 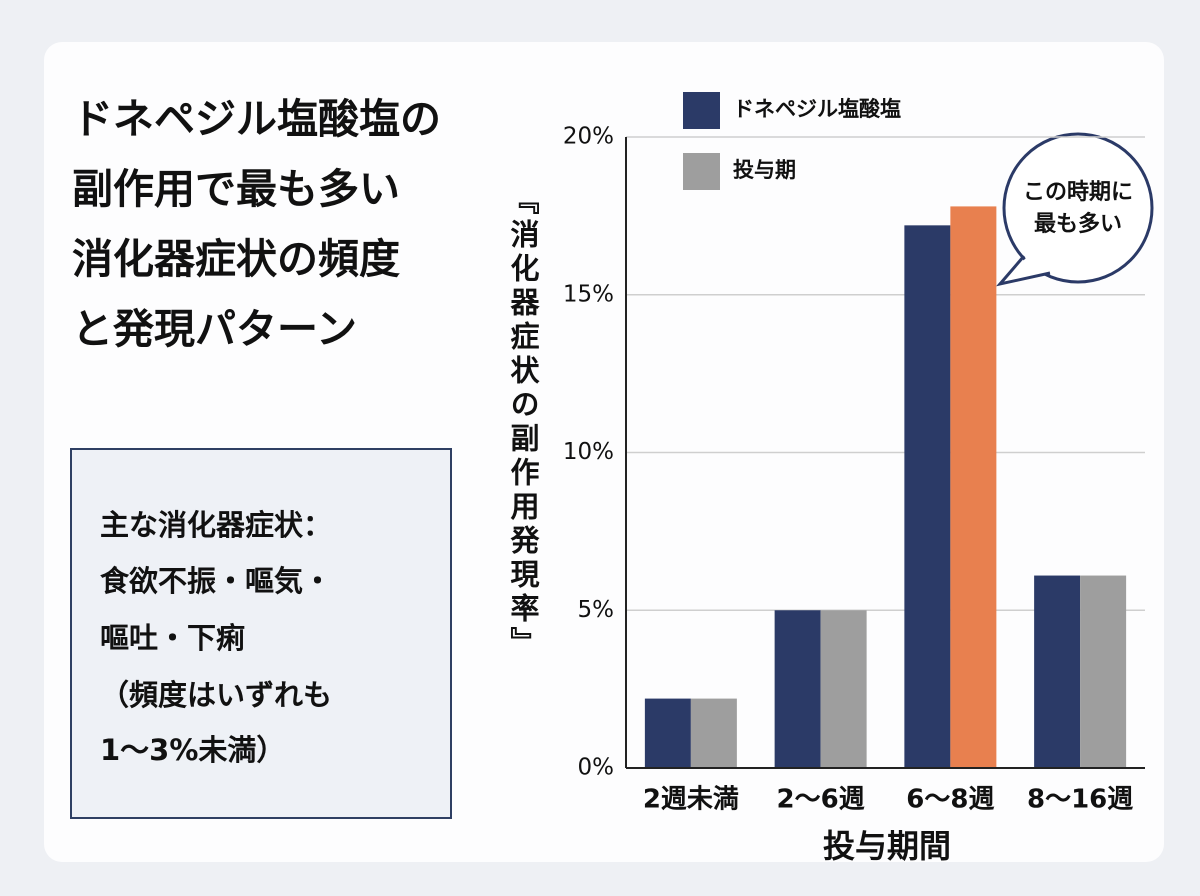 What do you see at coordinates (523, 423) in the screenshot?
I see `y-axis-label: 『消化器症状の副作用発現率』` at bounding box center [523, 423].